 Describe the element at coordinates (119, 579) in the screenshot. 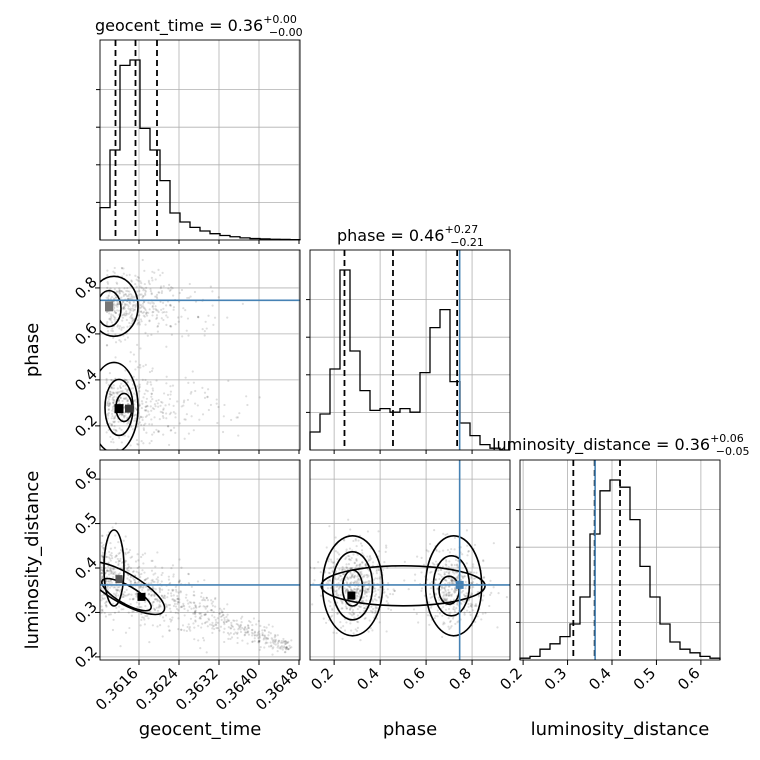

I see `density-bin` at that location.